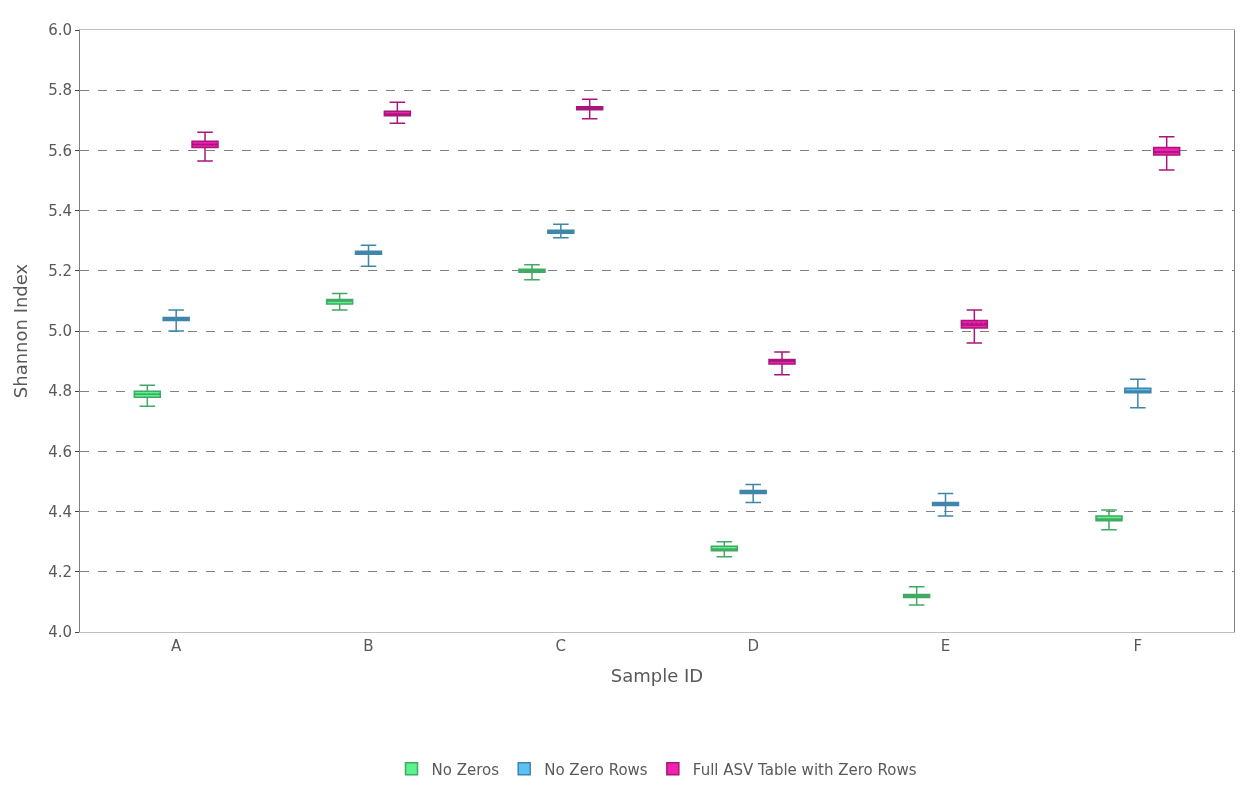  What do you see at coordinates (60, 572) in the screenshot?
I see `y-tick-label: 4.2` at bounding box center [60, 572].